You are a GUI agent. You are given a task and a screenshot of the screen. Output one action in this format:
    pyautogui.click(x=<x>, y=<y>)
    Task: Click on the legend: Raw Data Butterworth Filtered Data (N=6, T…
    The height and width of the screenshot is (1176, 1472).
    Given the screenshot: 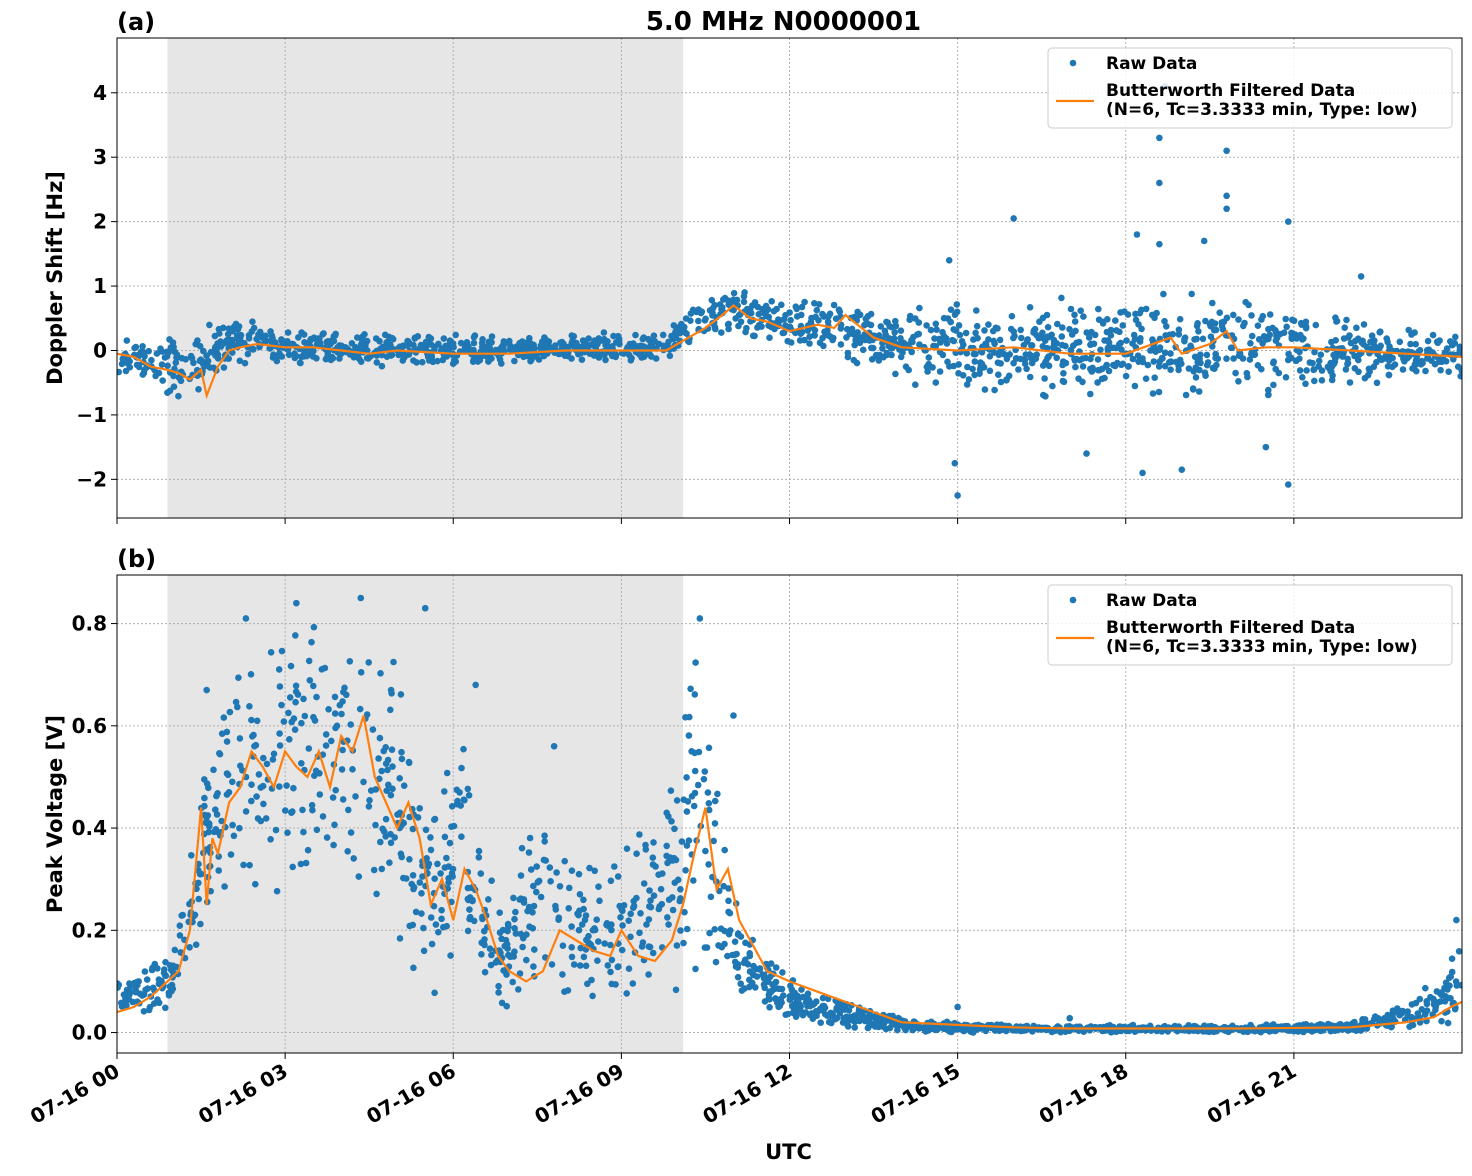 What is the action you would take?
    pyautogui.click(x=1250, y=625)
    